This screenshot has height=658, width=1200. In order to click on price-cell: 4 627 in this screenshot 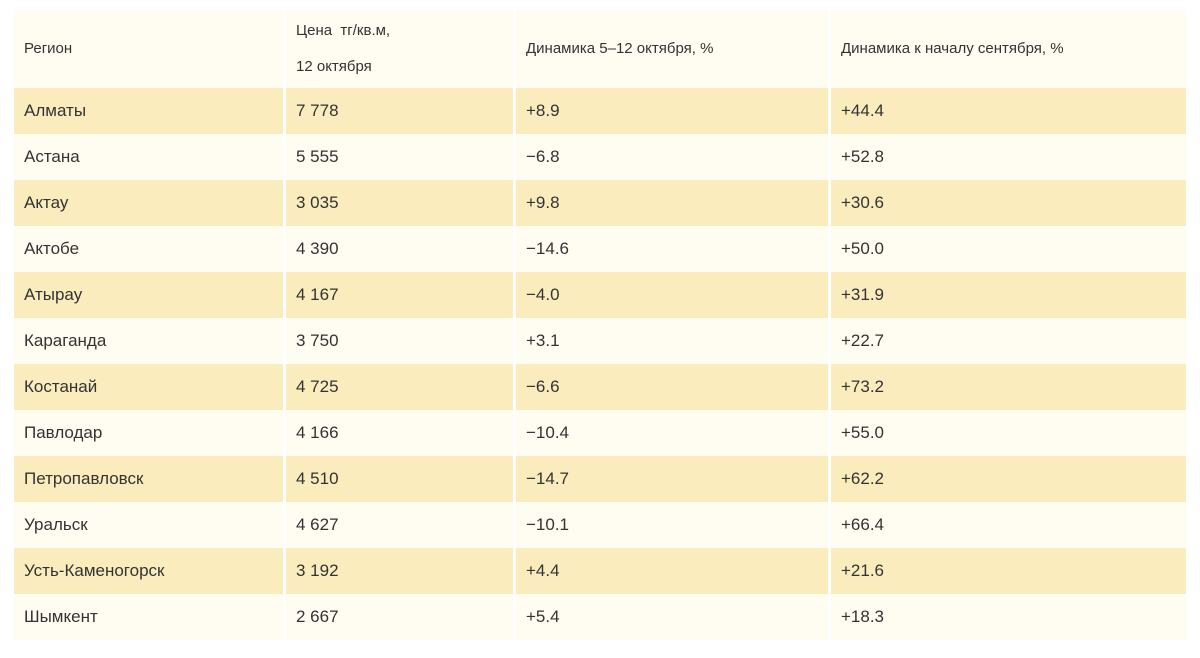, I will do `click(399, 525)`.